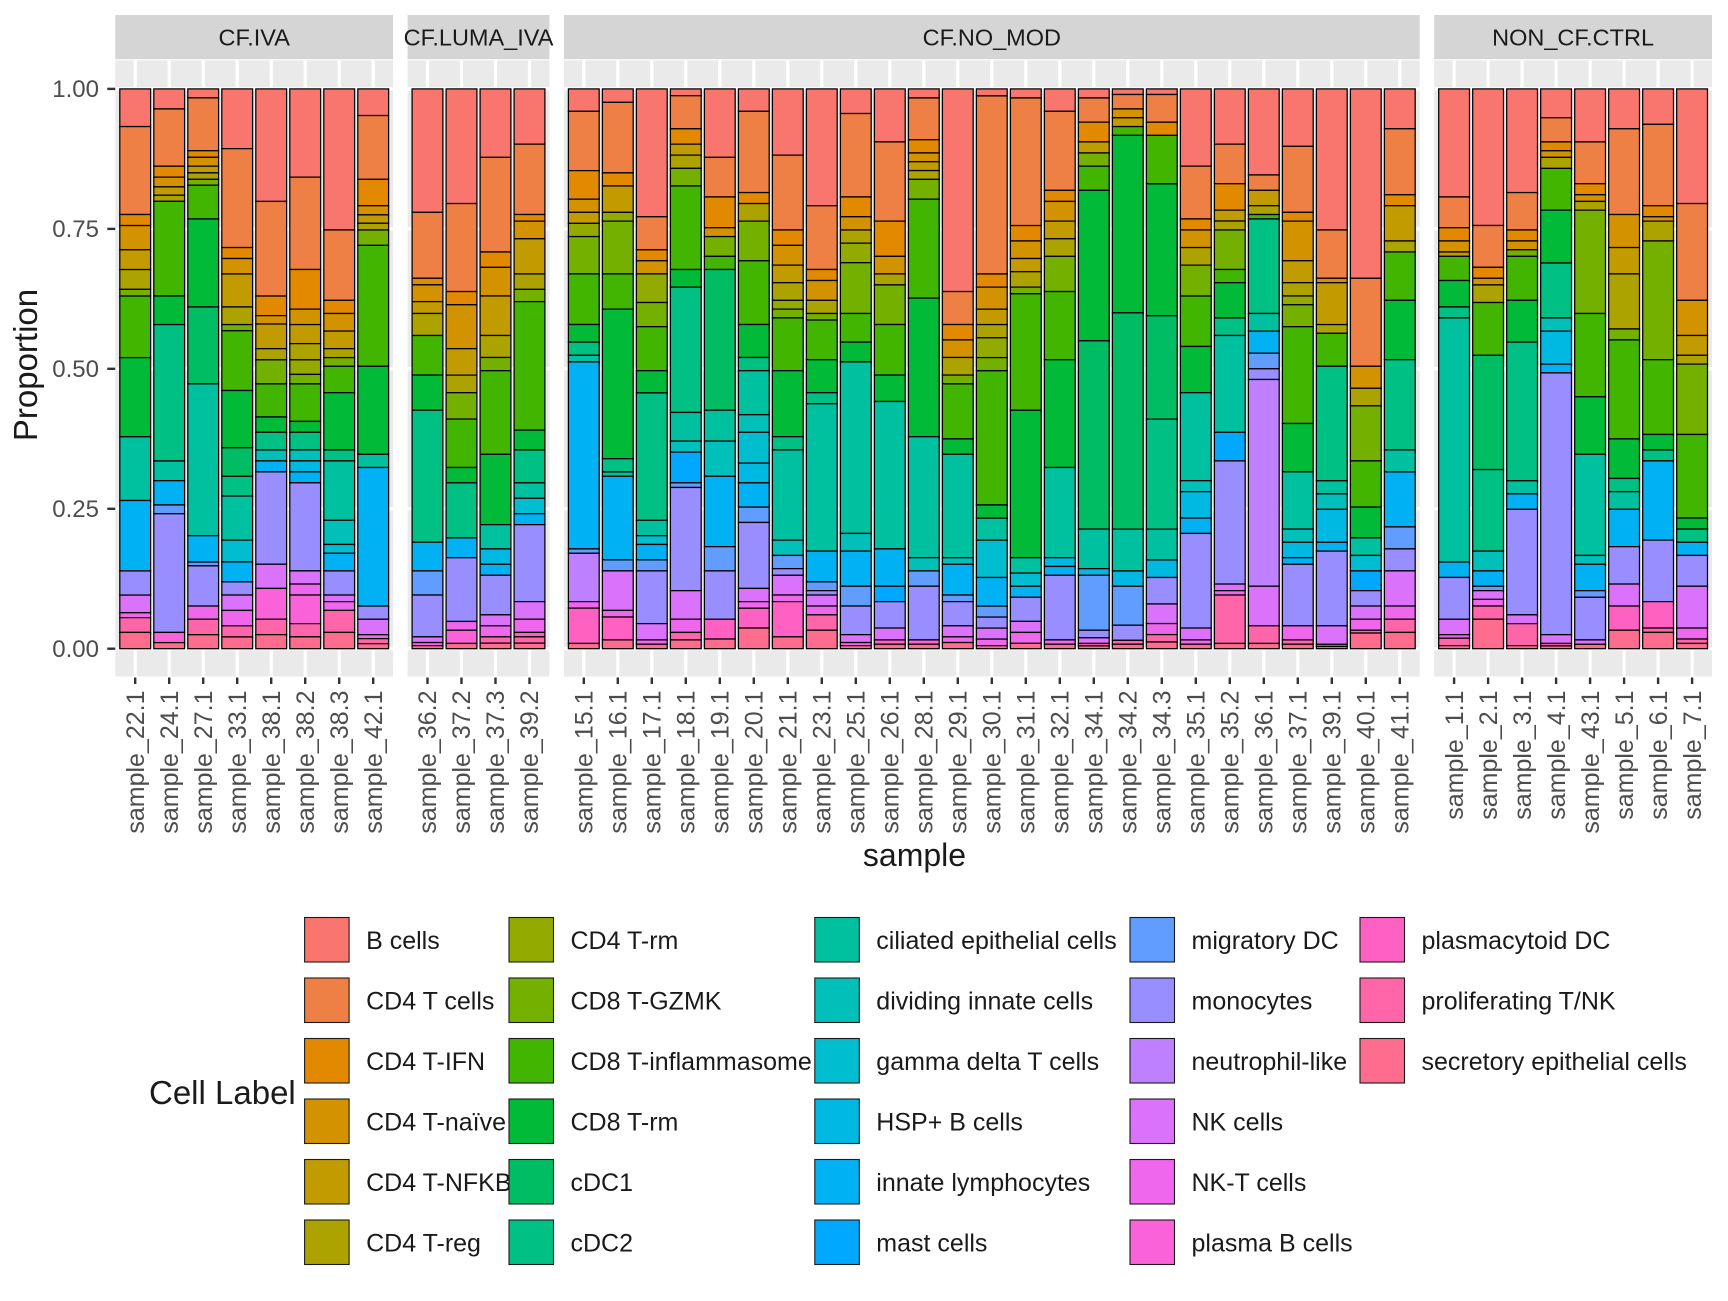 The width and height of the screenshot is (1728, 1301). I want to click on svg-text: sample_26.1, so click(891, 762).